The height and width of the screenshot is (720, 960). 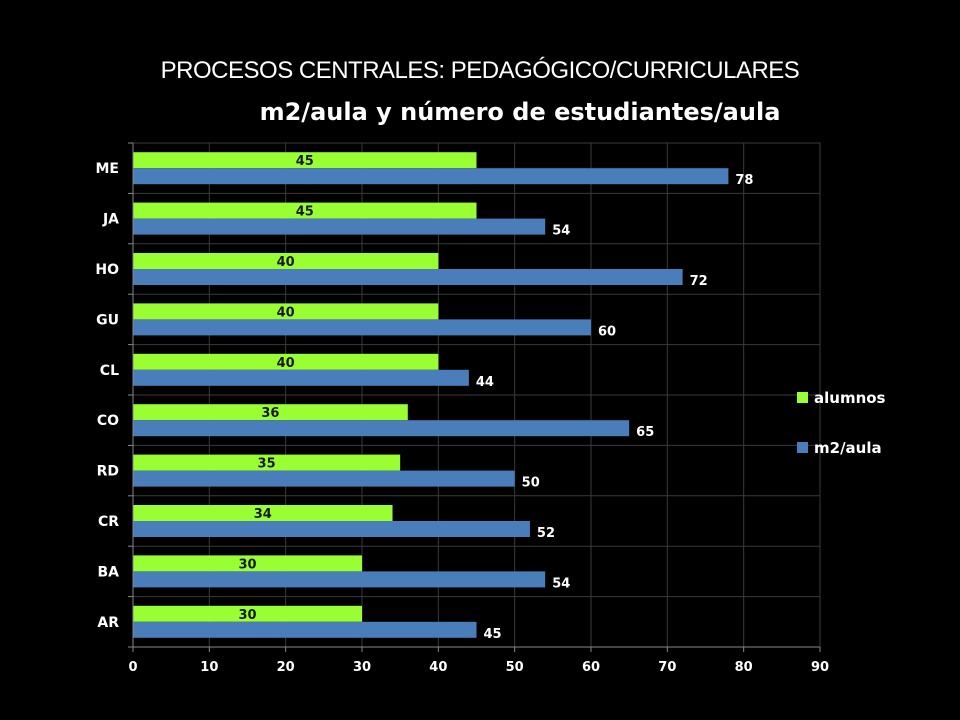 What do you see at coordinates (108, 522) in the screenshot?
I see `category-label: CR` at bounding box center [108, 522].